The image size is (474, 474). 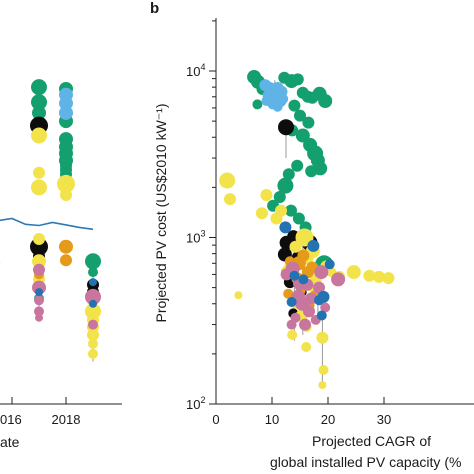 I want to click on y-tick-label: 10⁴, so click(x=195, y=70).